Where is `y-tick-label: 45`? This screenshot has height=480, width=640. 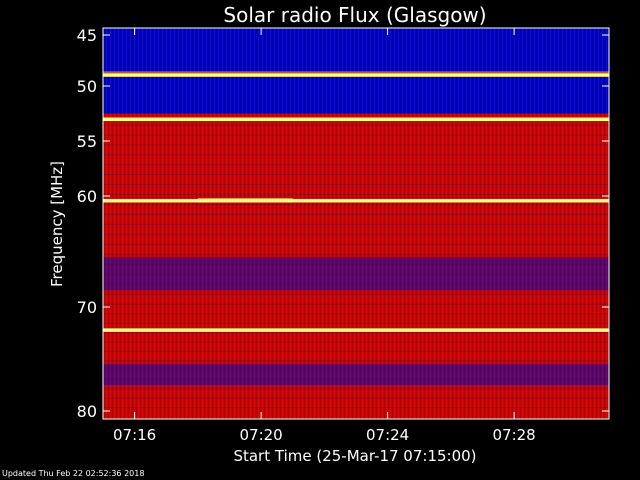 y-tick-label: 45 is located at coordinates (87, 35).